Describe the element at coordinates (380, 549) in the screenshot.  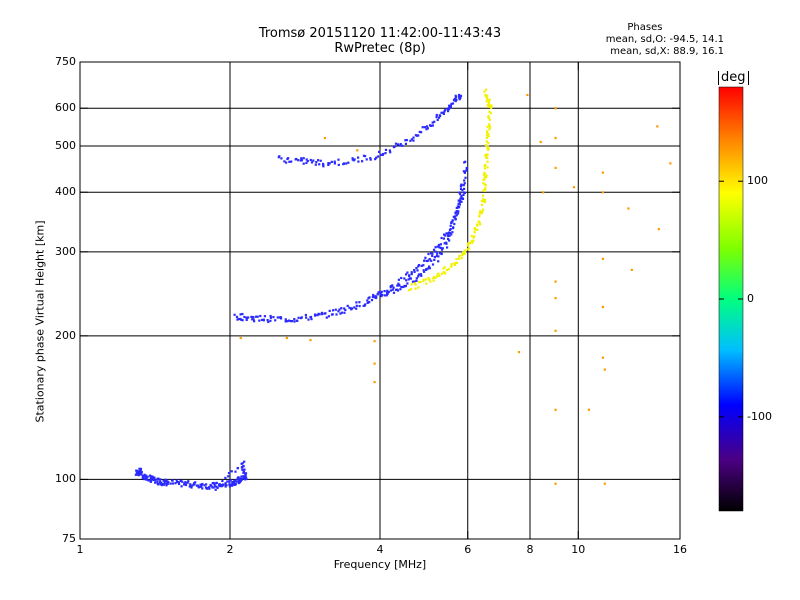
I see `x-tick-label: 4` at that location.